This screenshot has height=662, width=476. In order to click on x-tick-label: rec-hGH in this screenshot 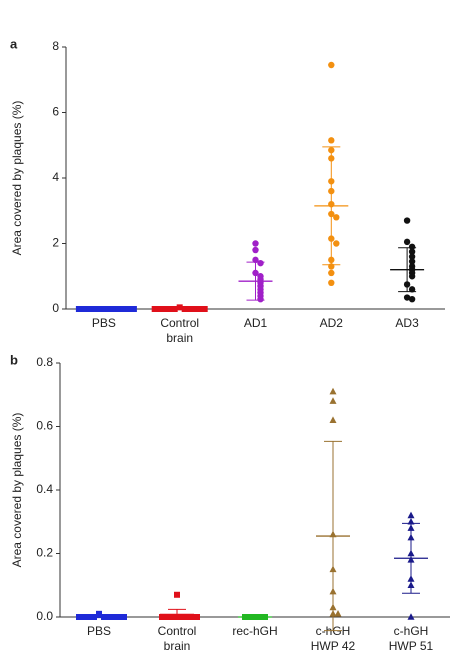, I will do `click(254, 631)`.